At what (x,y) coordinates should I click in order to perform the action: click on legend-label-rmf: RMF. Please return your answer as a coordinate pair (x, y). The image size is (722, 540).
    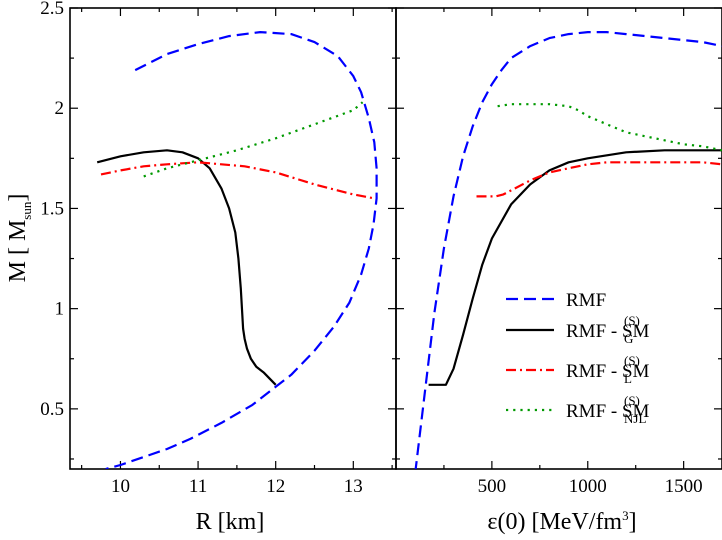
    Looking at the image, I should click on (586, 300).